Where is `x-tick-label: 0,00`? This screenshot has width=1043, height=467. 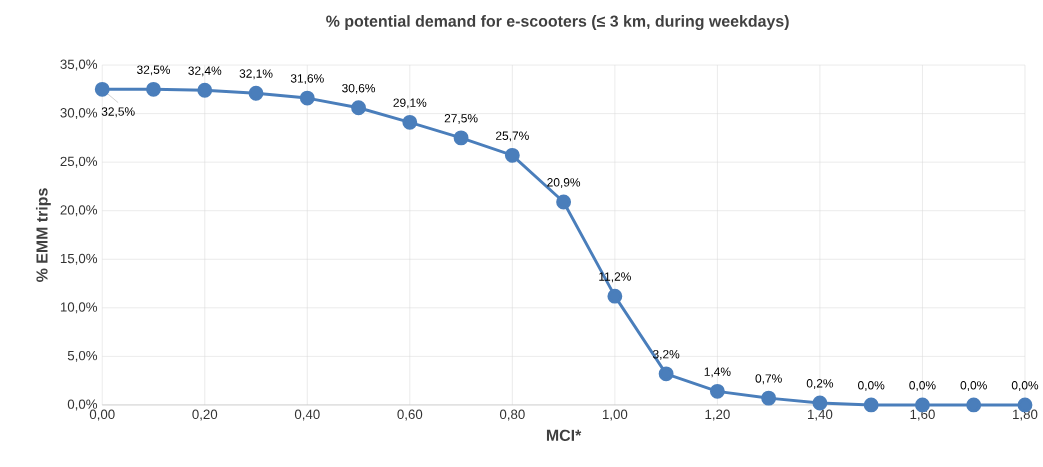
x-tick-label: 0,00 is located at coordinates (102, 415).